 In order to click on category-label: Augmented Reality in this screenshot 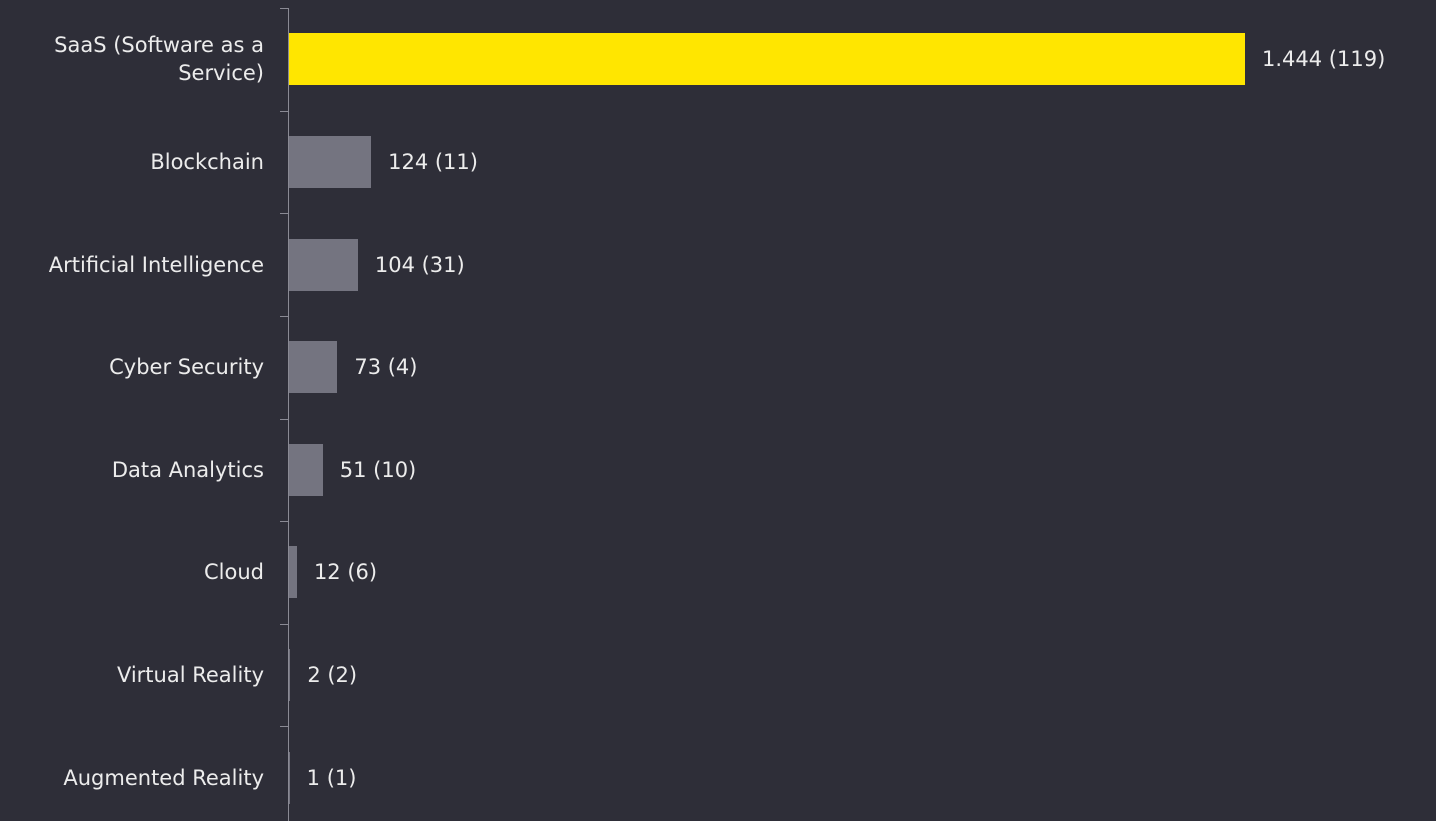, I will do `click(163, 777)`.